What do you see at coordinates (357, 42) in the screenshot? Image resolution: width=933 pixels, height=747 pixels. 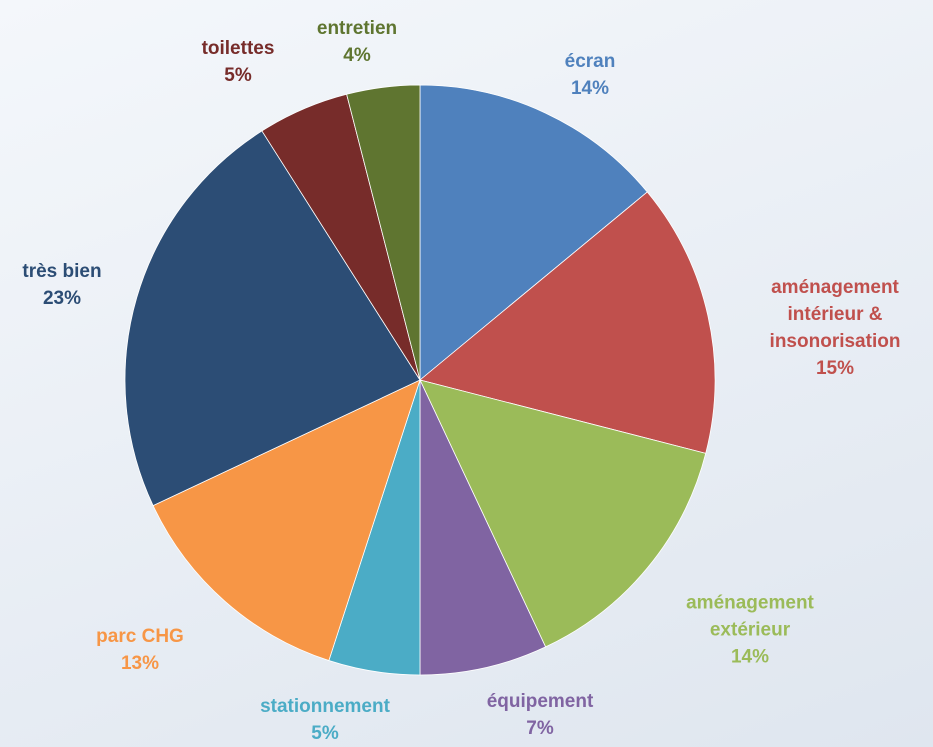 I see `slice-label: entretien 4%` at bounding box center [357, 42].